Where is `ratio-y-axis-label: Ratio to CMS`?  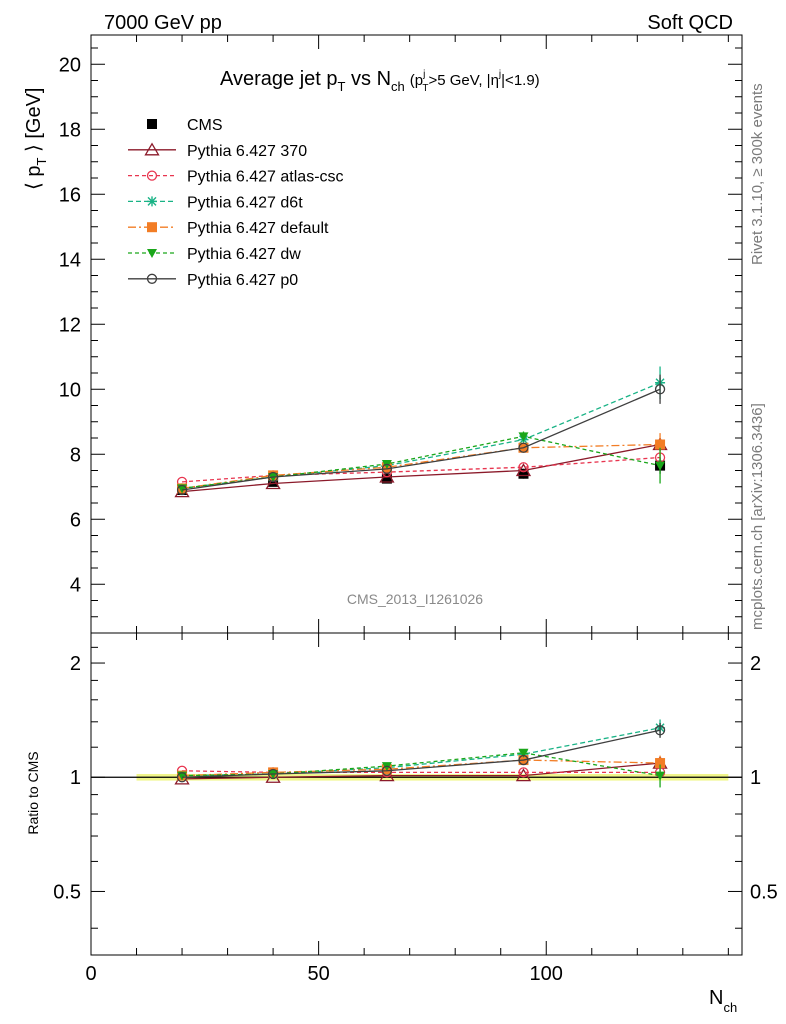
ratio-y-axis-label: Ratio to CMS is located at coordinates (33, 792).